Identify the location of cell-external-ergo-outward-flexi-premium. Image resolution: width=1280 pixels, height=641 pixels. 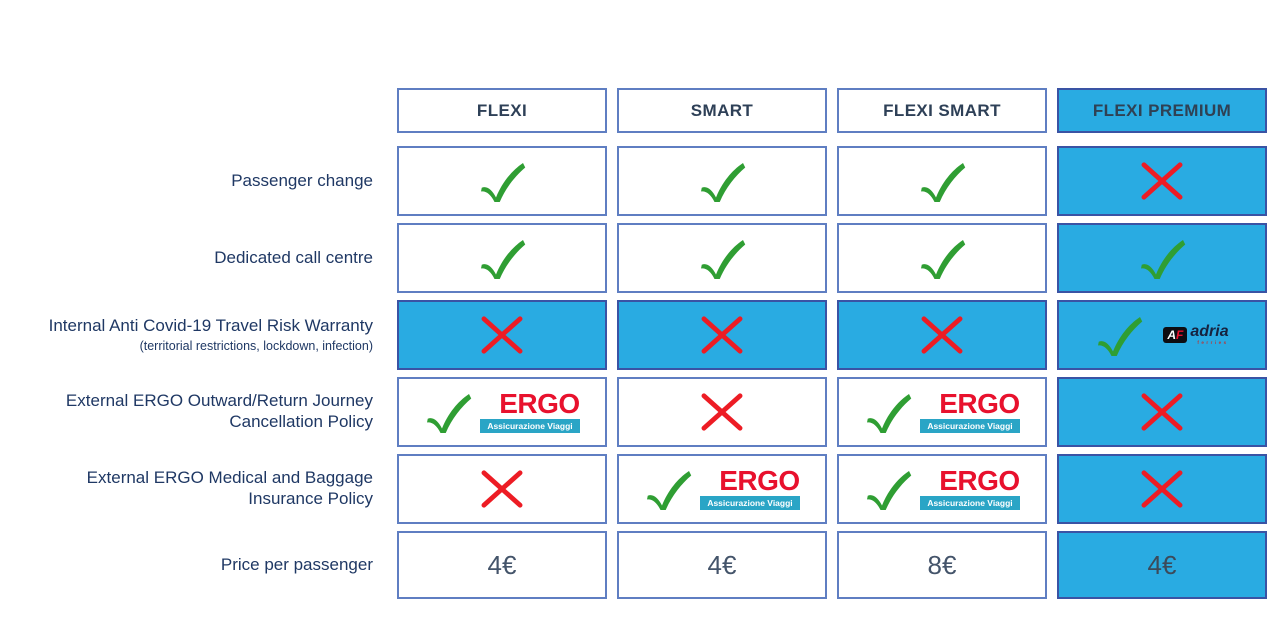
(1162, 412).